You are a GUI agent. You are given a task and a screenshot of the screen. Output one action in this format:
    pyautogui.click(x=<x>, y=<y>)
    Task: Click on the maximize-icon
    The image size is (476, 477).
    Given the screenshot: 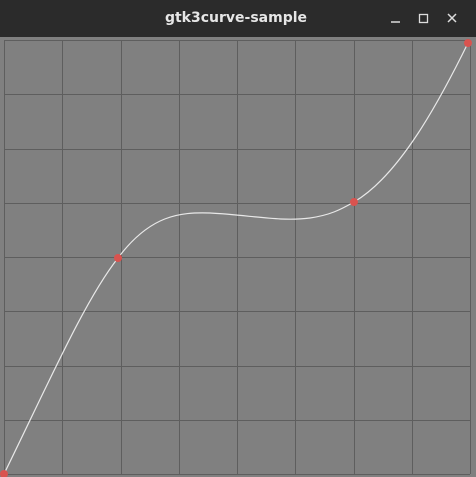 What is the action you would take?
    pyautogui.click(x=423, y=18)
    